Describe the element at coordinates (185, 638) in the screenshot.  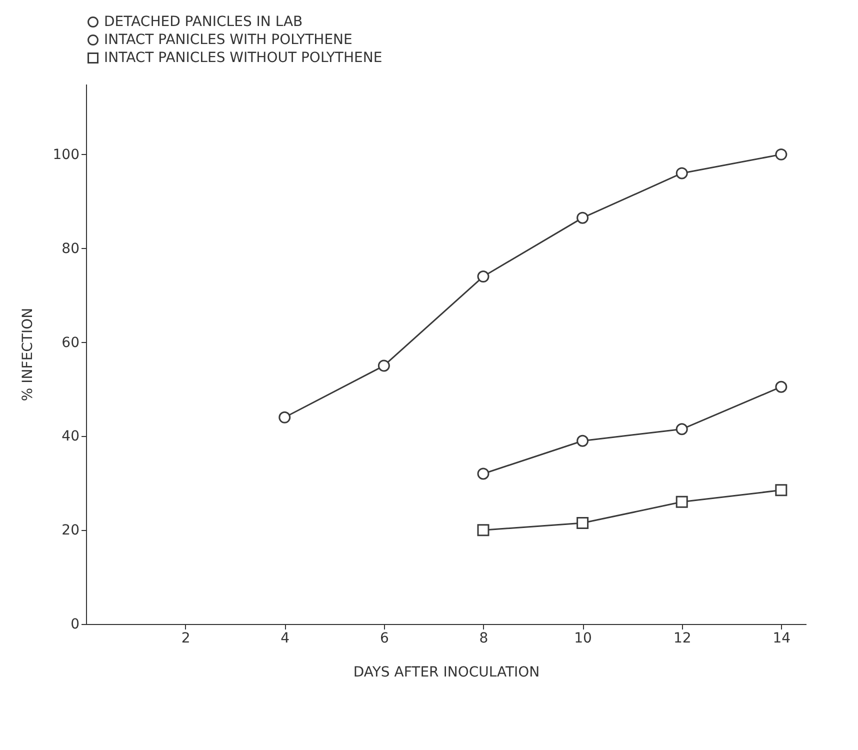
I see `x-tick-label: 2` at that location.